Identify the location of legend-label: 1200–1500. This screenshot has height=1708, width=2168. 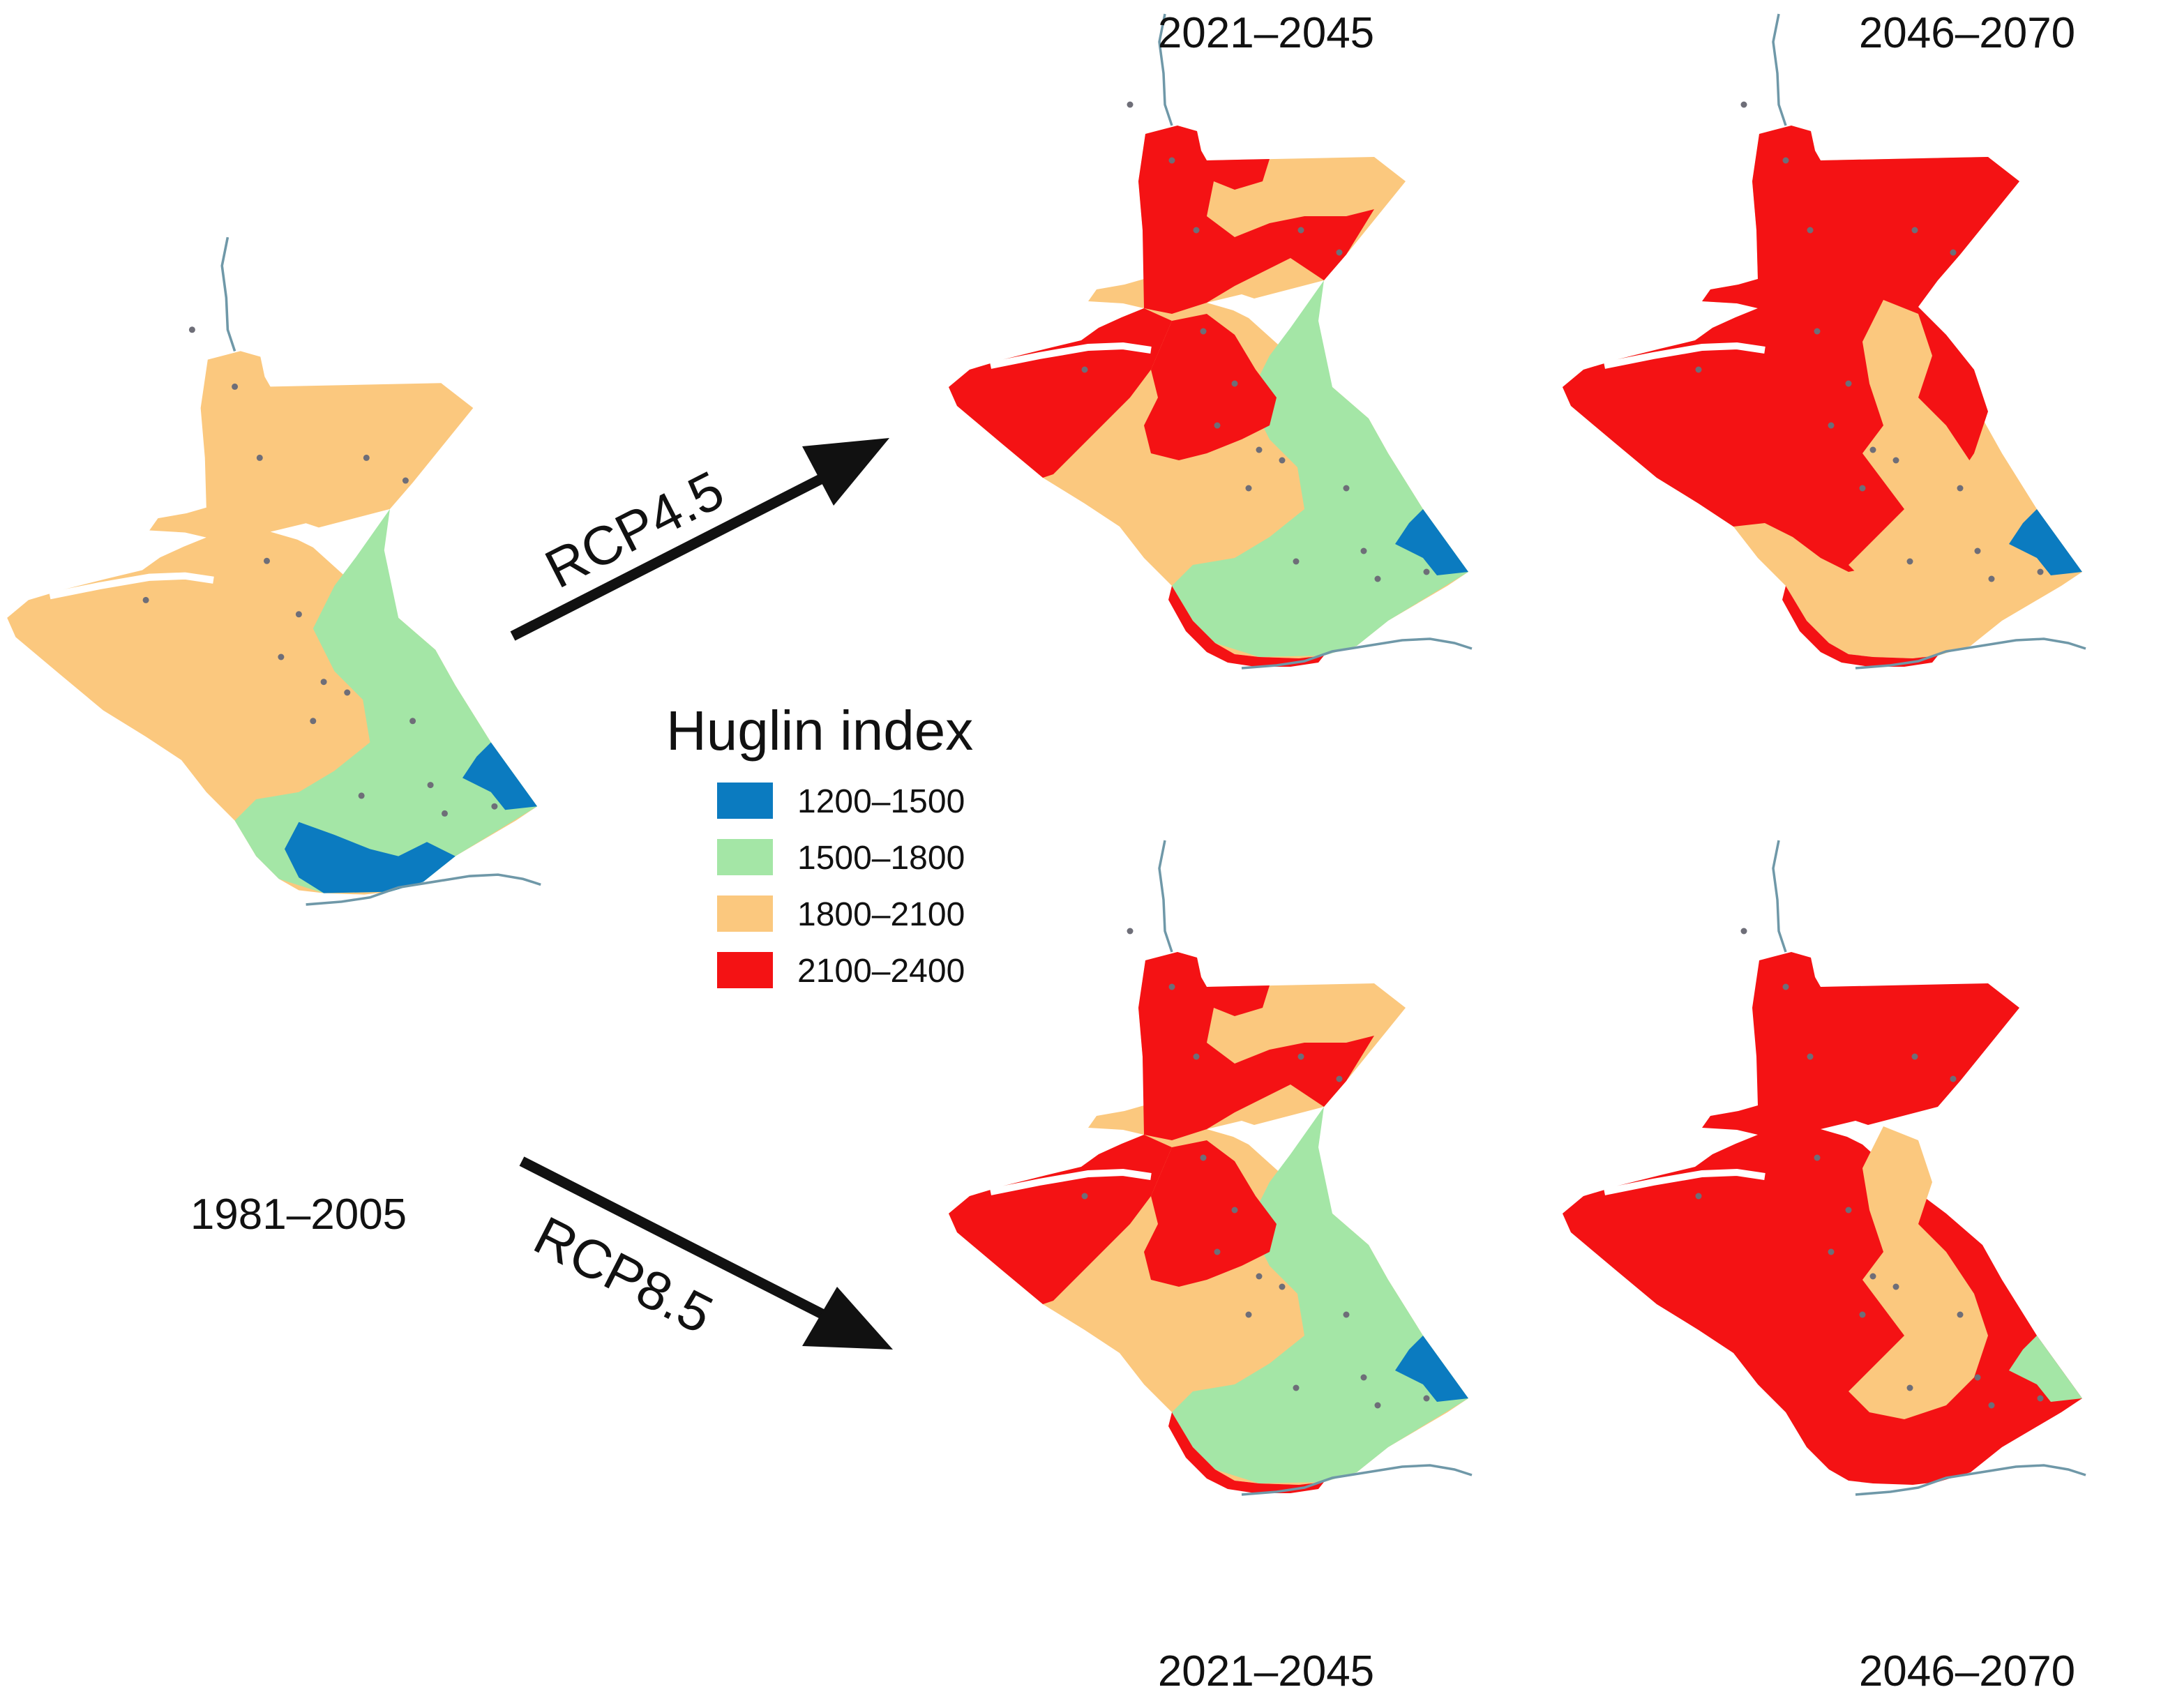
(881, 801).